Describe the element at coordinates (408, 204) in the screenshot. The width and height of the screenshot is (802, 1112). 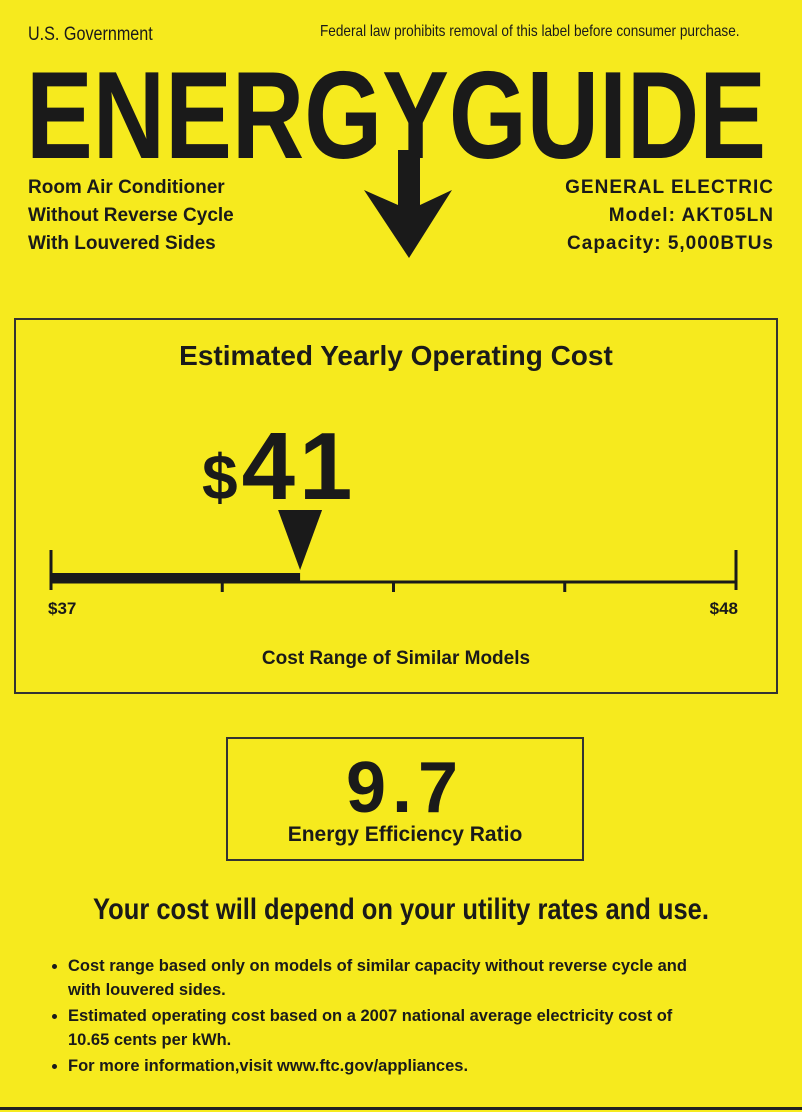
I see `arrow` at that location.